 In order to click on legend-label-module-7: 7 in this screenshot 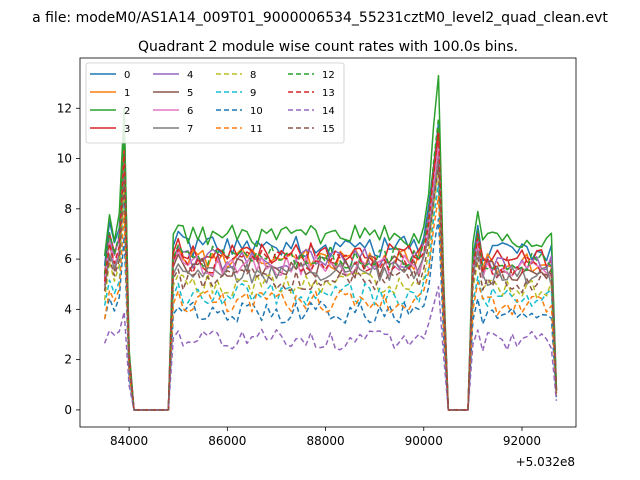, I will do `click(190, 129)`.